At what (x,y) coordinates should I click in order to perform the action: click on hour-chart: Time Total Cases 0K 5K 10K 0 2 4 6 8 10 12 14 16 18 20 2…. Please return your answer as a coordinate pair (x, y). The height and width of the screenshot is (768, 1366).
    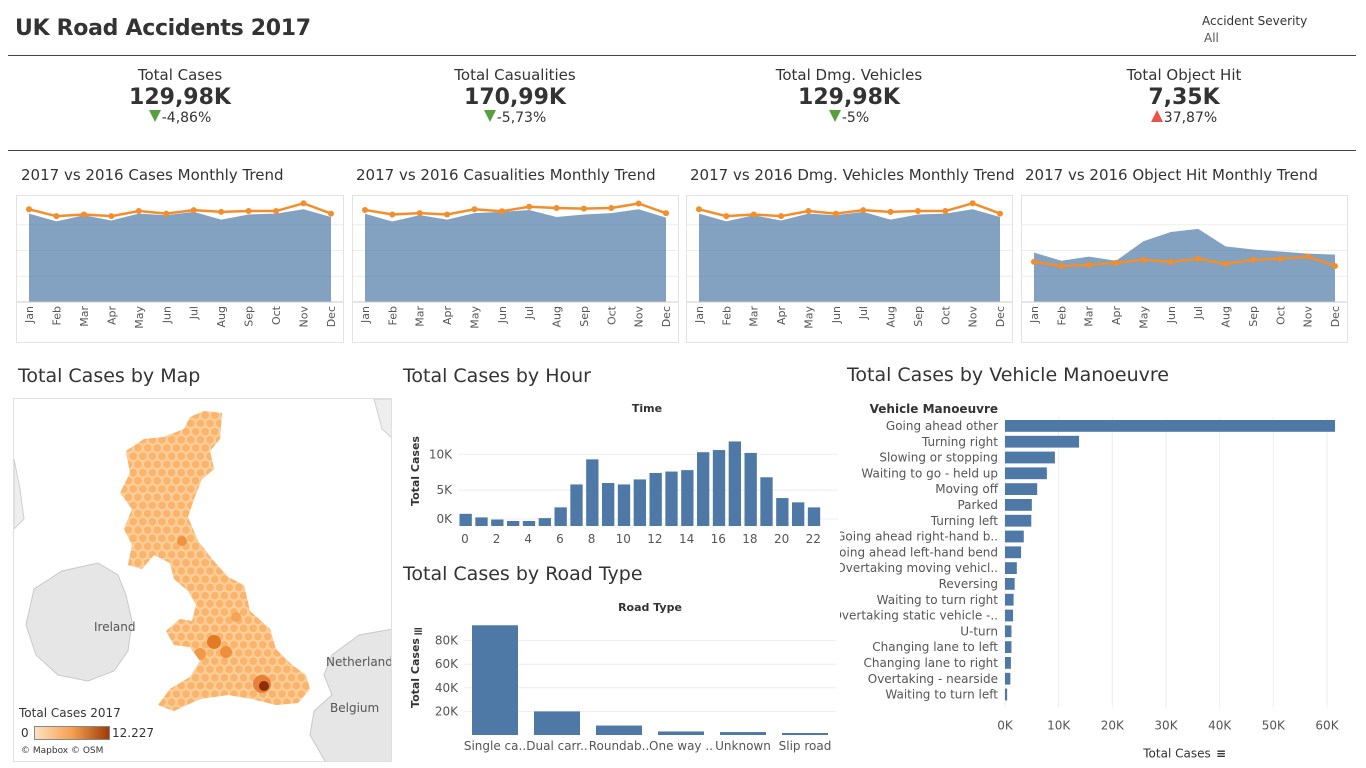
    Looking at the image, I should click on (620, 475).